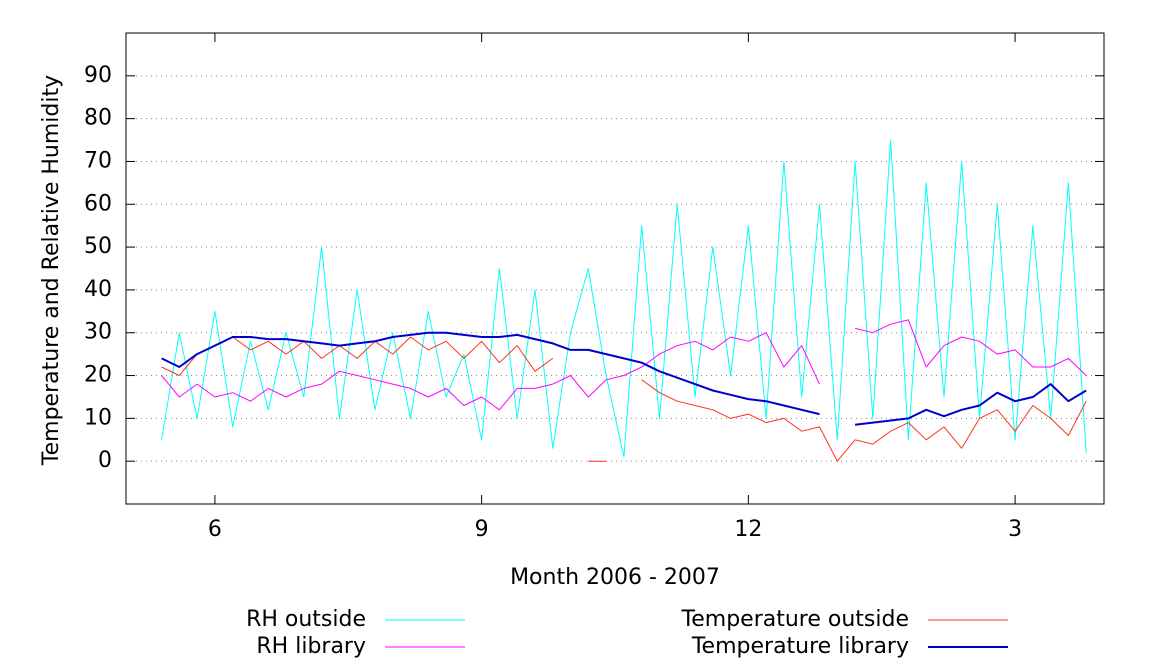  What do you see at coordinates (215, 529) in the screenshot?
I see `x-tick-label: 6` at bounding box center [215, 529].